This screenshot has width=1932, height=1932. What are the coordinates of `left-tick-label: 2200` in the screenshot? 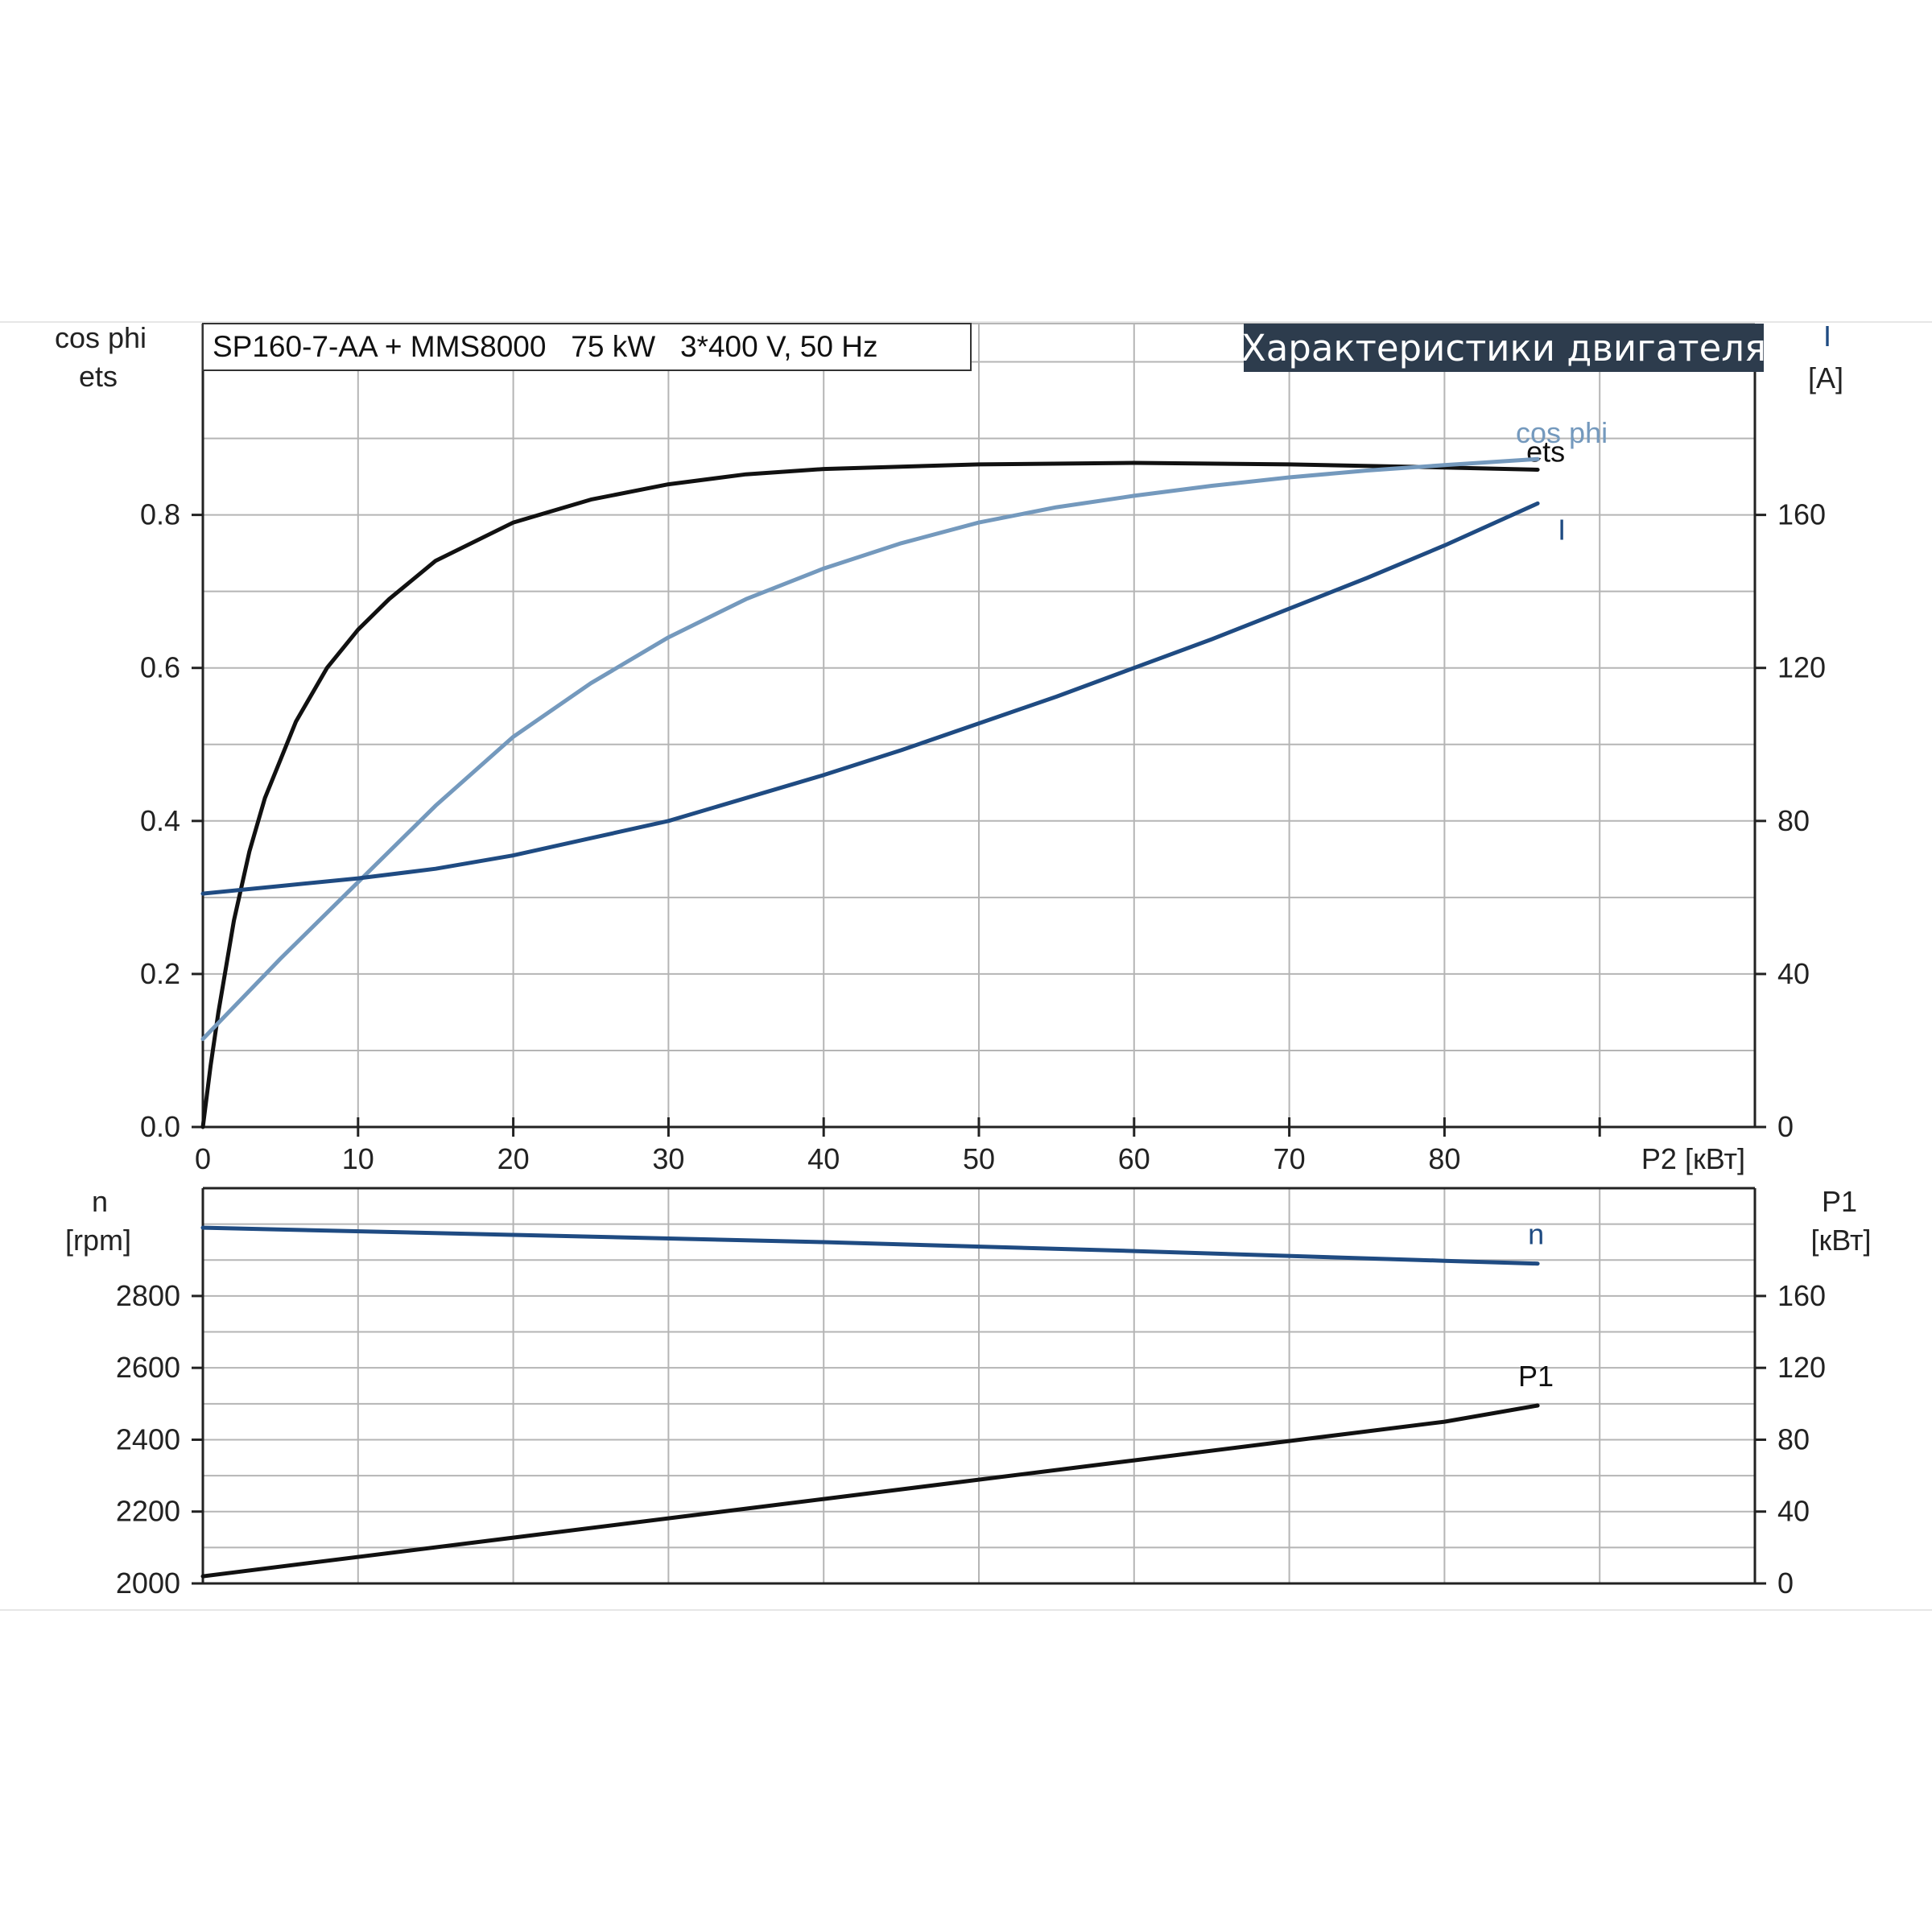 It's located at (148, 1511).